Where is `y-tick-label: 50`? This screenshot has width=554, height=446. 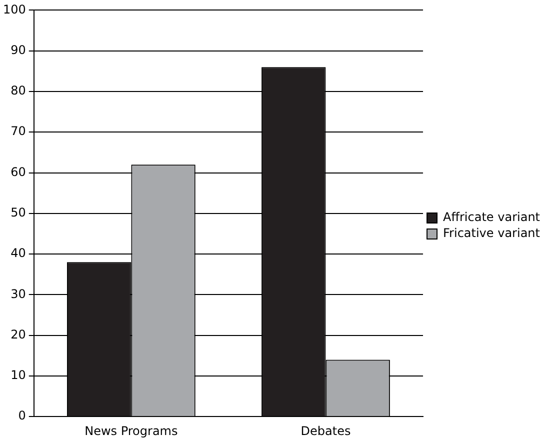 y-tick-label: 50 is located at coordinates (18, 213).